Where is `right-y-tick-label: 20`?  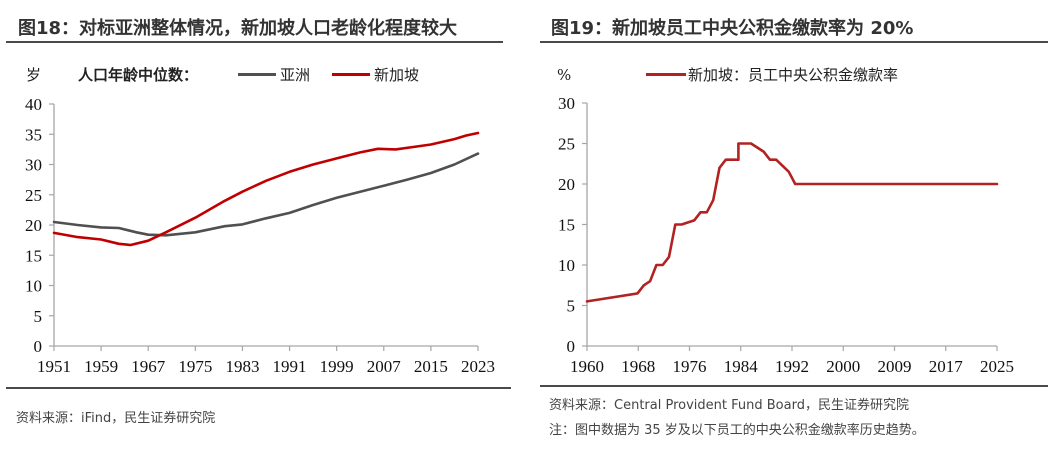 right-y-tick-label: 20 is located at coordinates (566, 184).